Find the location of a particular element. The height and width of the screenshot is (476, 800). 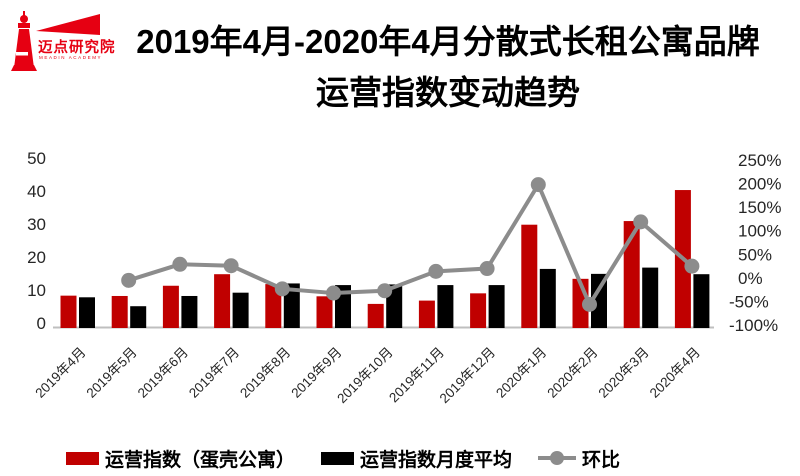

logo-base is located at coordinates (24, 68).